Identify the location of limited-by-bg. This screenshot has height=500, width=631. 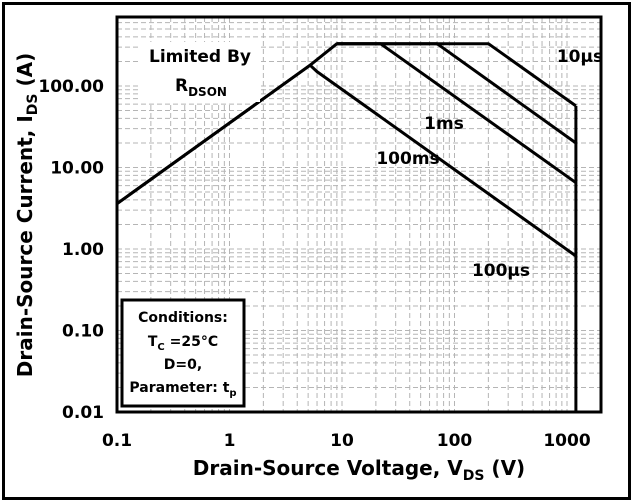
(200, 72).